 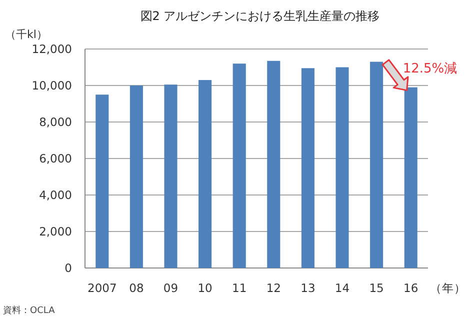 I want to click on y-tick-label: 12,000, so click(x=52, y=49).